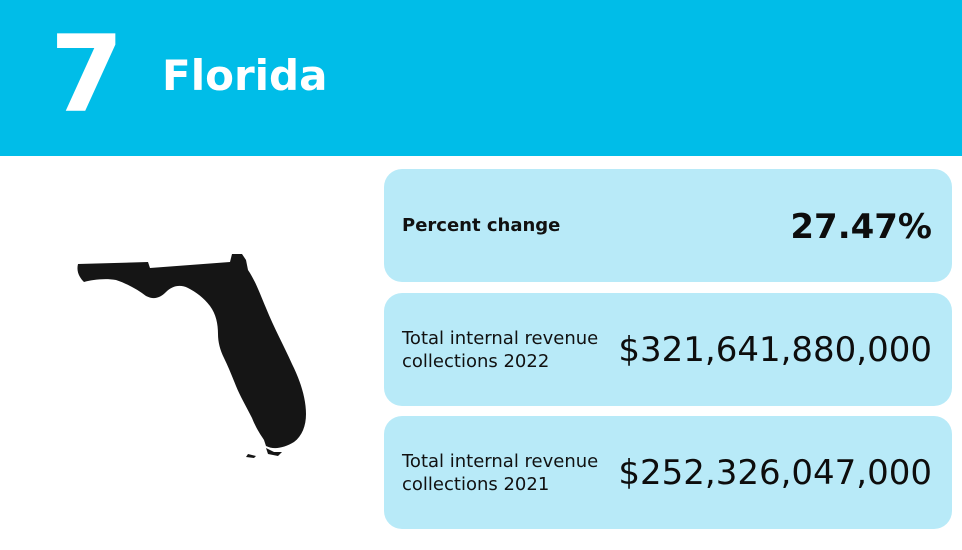 The image size is (962, 550). Describe the element at coordinates (87, 74) in the screenshot. I see `rank-number: 7` at that location.